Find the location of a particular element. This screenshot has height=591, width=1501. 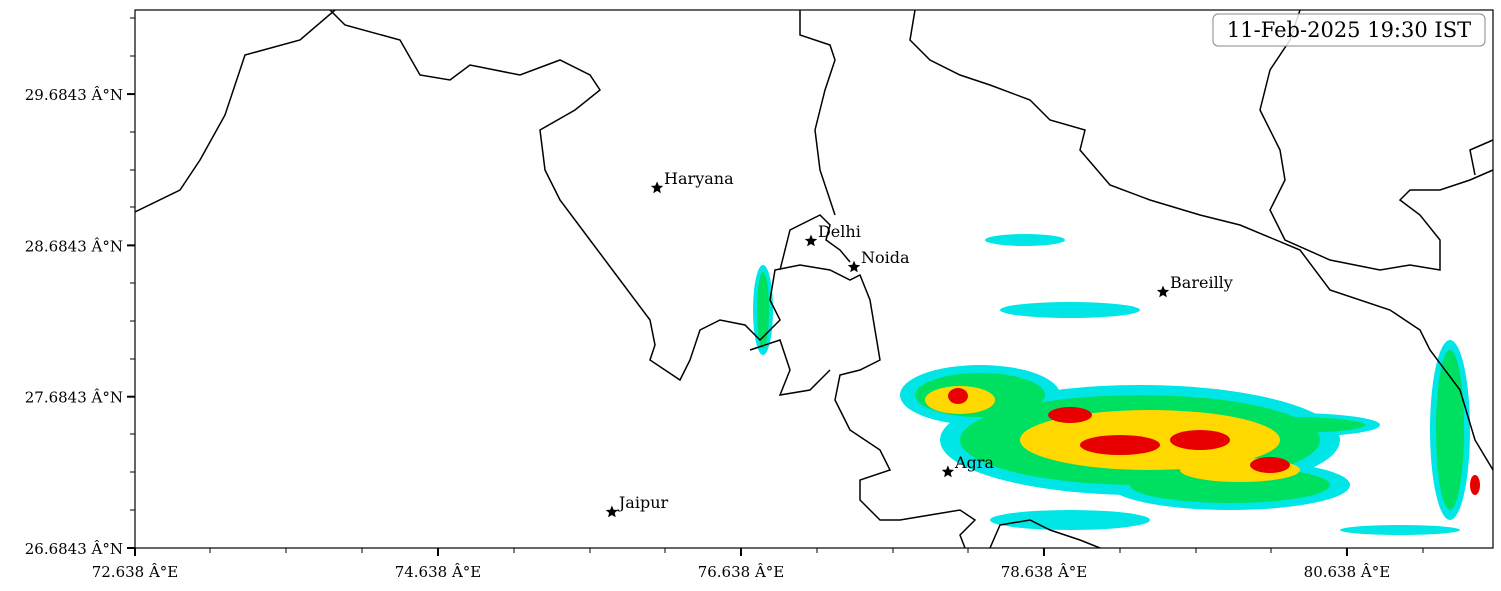

y-tick-label: 27.6843 Â°N is located at coordinates (74, 398).